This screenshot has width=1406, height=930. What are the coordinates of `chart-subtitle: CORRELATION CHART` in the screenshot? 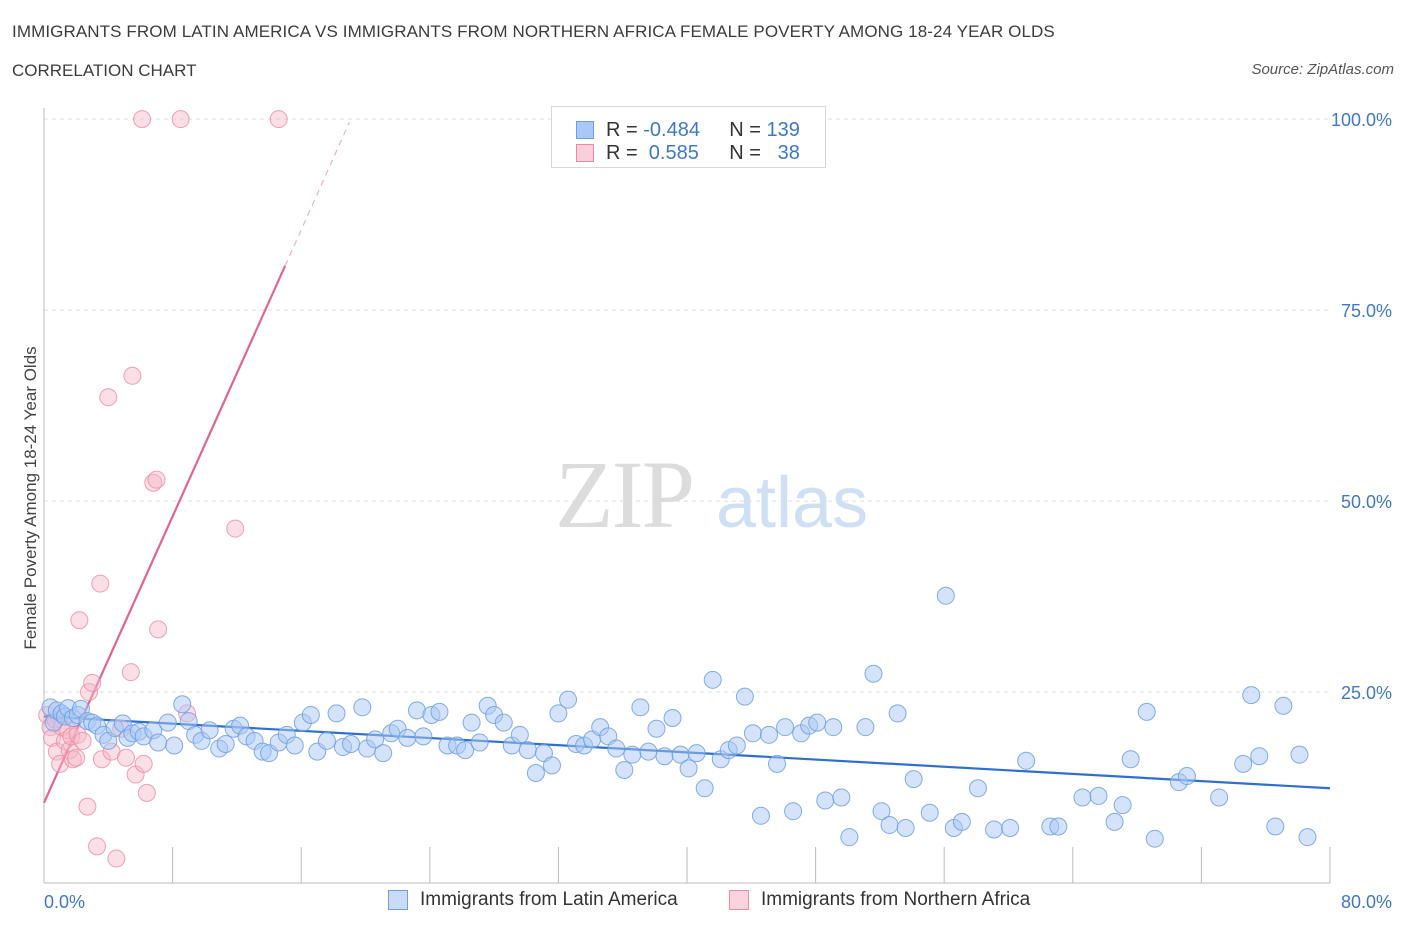 It's located at (104, 70).